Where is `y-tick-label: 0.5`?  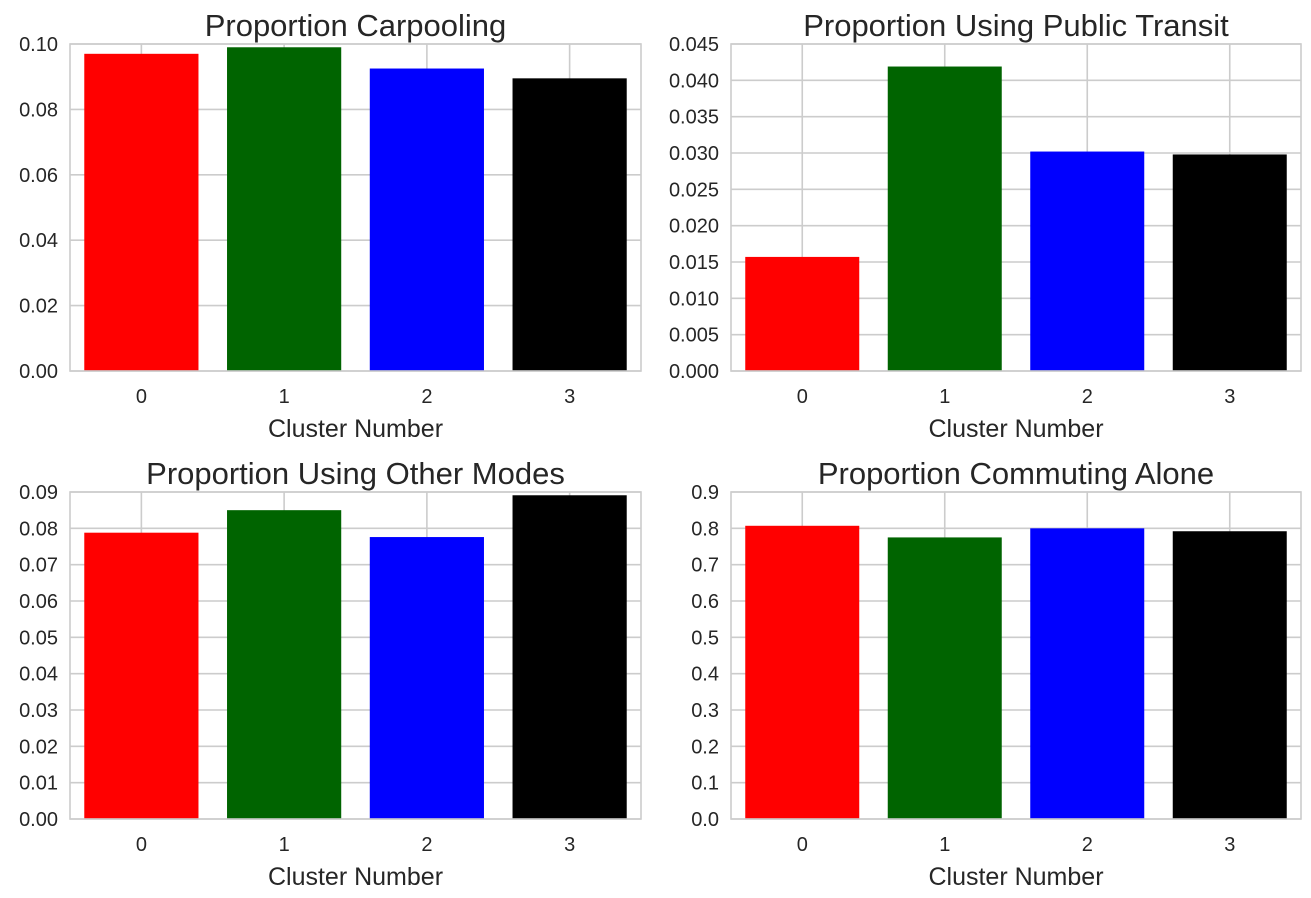
y-tick-label: 0.5 is located at coordinates (705, 638).